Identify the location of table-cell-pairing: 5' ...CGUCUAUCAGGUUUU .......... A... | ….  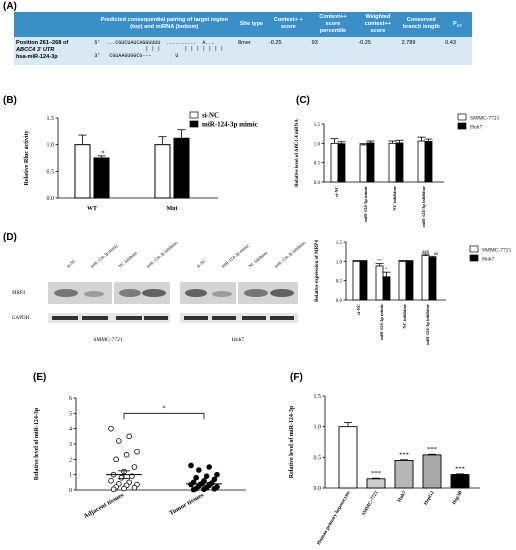
(164, 50).